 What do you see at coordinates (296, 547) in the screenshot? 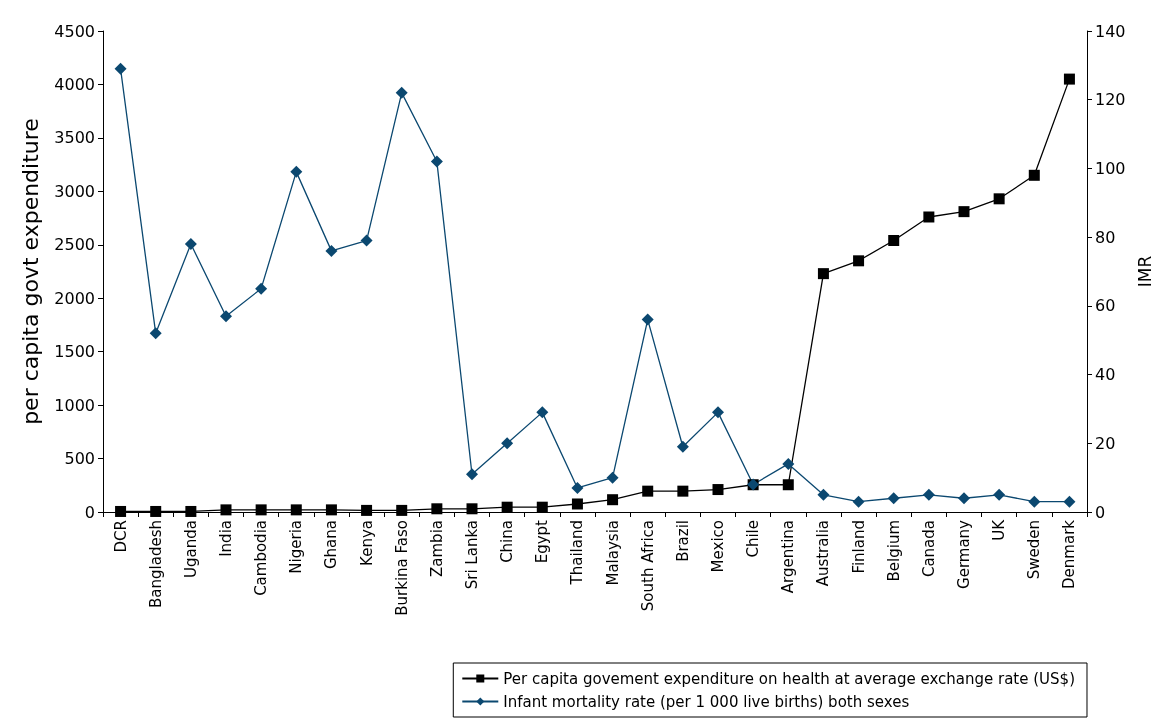
I see `x-tick-label: Nigeria` at bounding box center [296, 547].